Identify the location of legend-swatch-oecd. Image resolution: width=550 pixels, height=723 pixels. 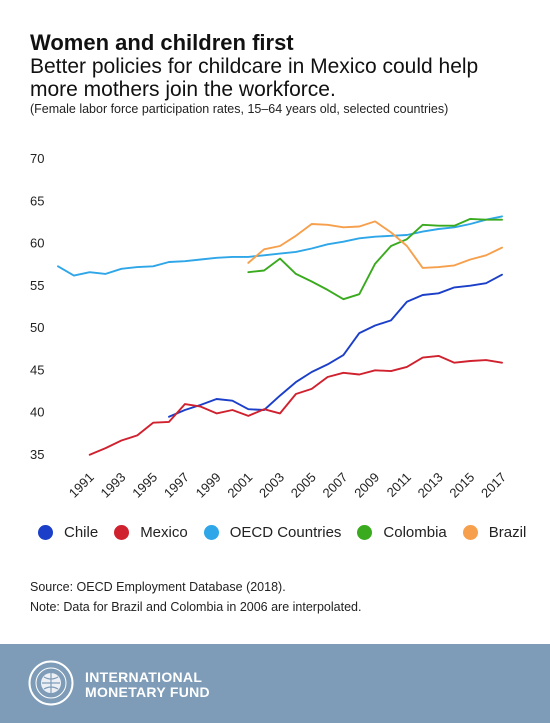
(211, 532).